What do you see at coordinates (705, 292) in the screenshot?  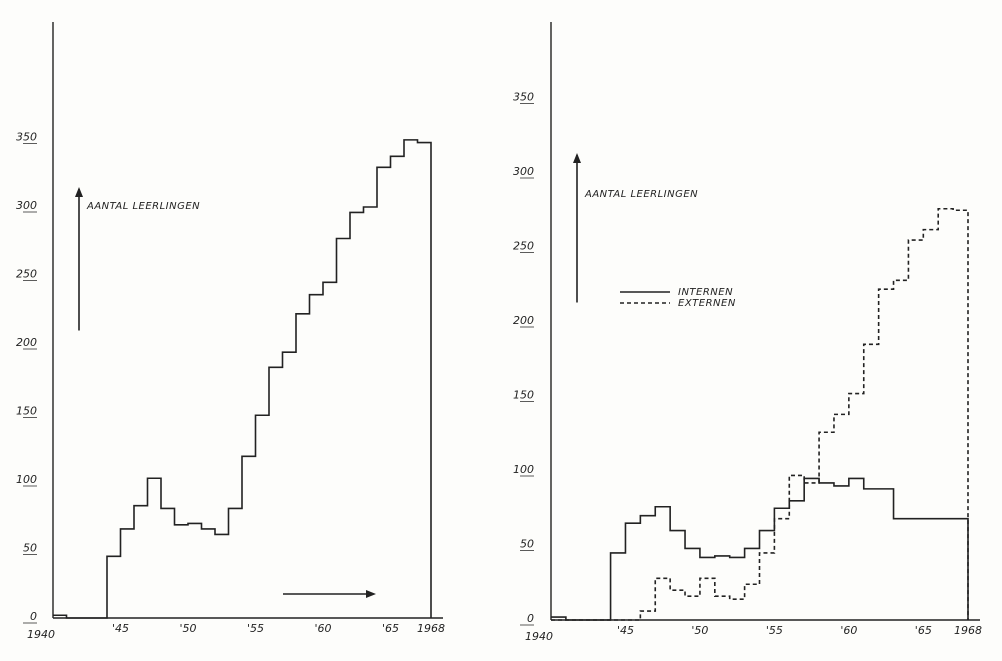 I see `legend-label: INTERNEN` at bounding box center [705, 292].